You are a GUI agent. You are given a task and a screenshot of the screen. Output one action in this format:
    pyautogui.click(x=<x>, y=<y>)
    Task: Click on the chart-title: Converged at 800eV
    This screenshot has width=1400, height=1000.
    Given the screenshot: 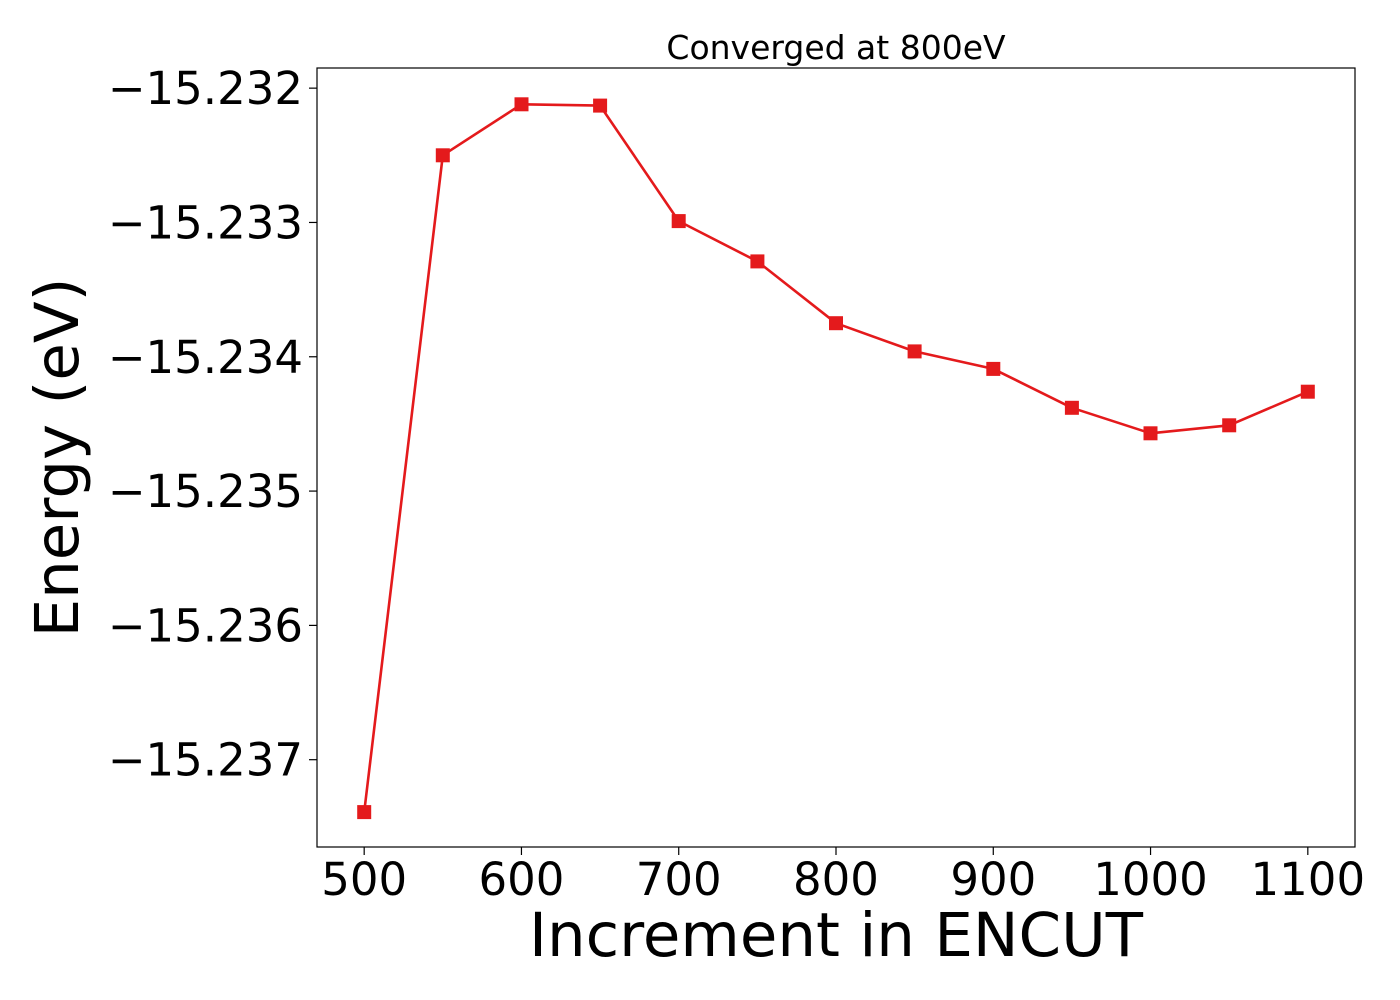 What is the action you would take?
    pyautogui.click(x=836, y=47)
    